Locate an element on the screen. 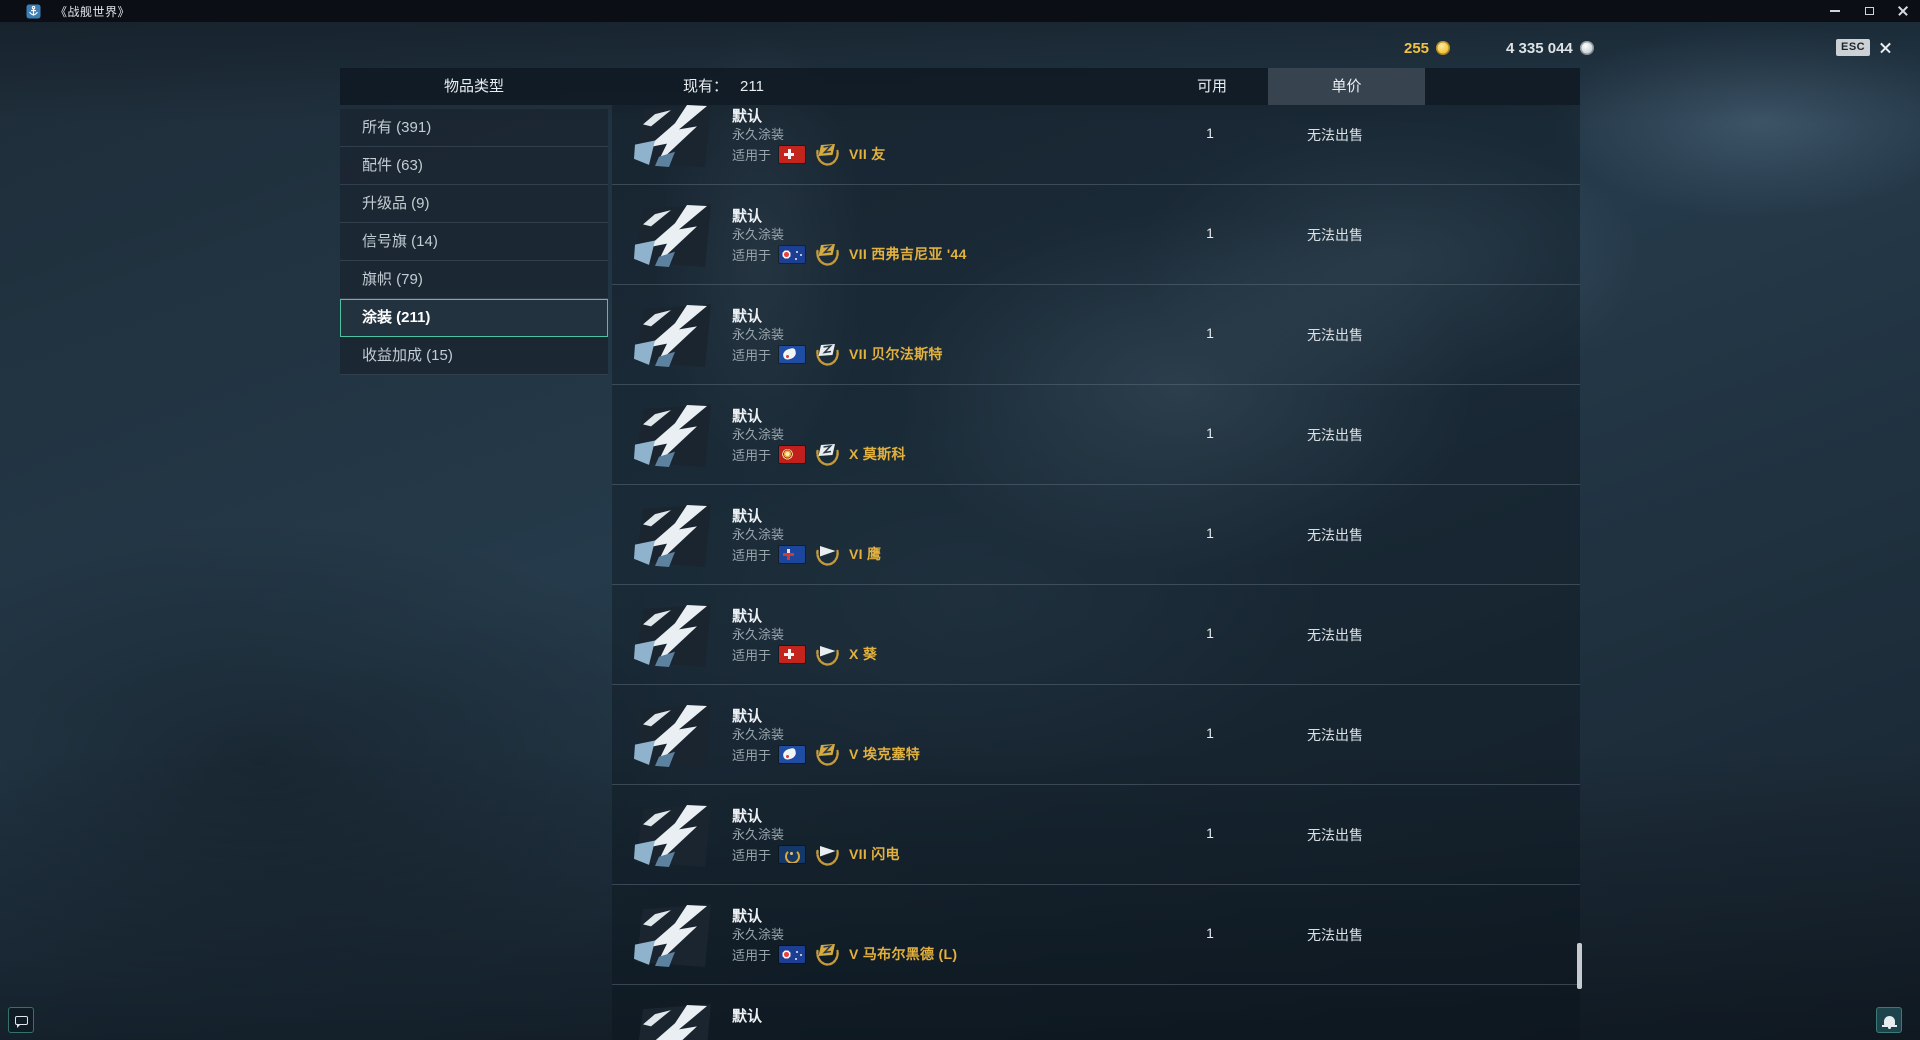 The image size is (1920, 1040). credits-coin-icon is located at coordinates (1586, 48).